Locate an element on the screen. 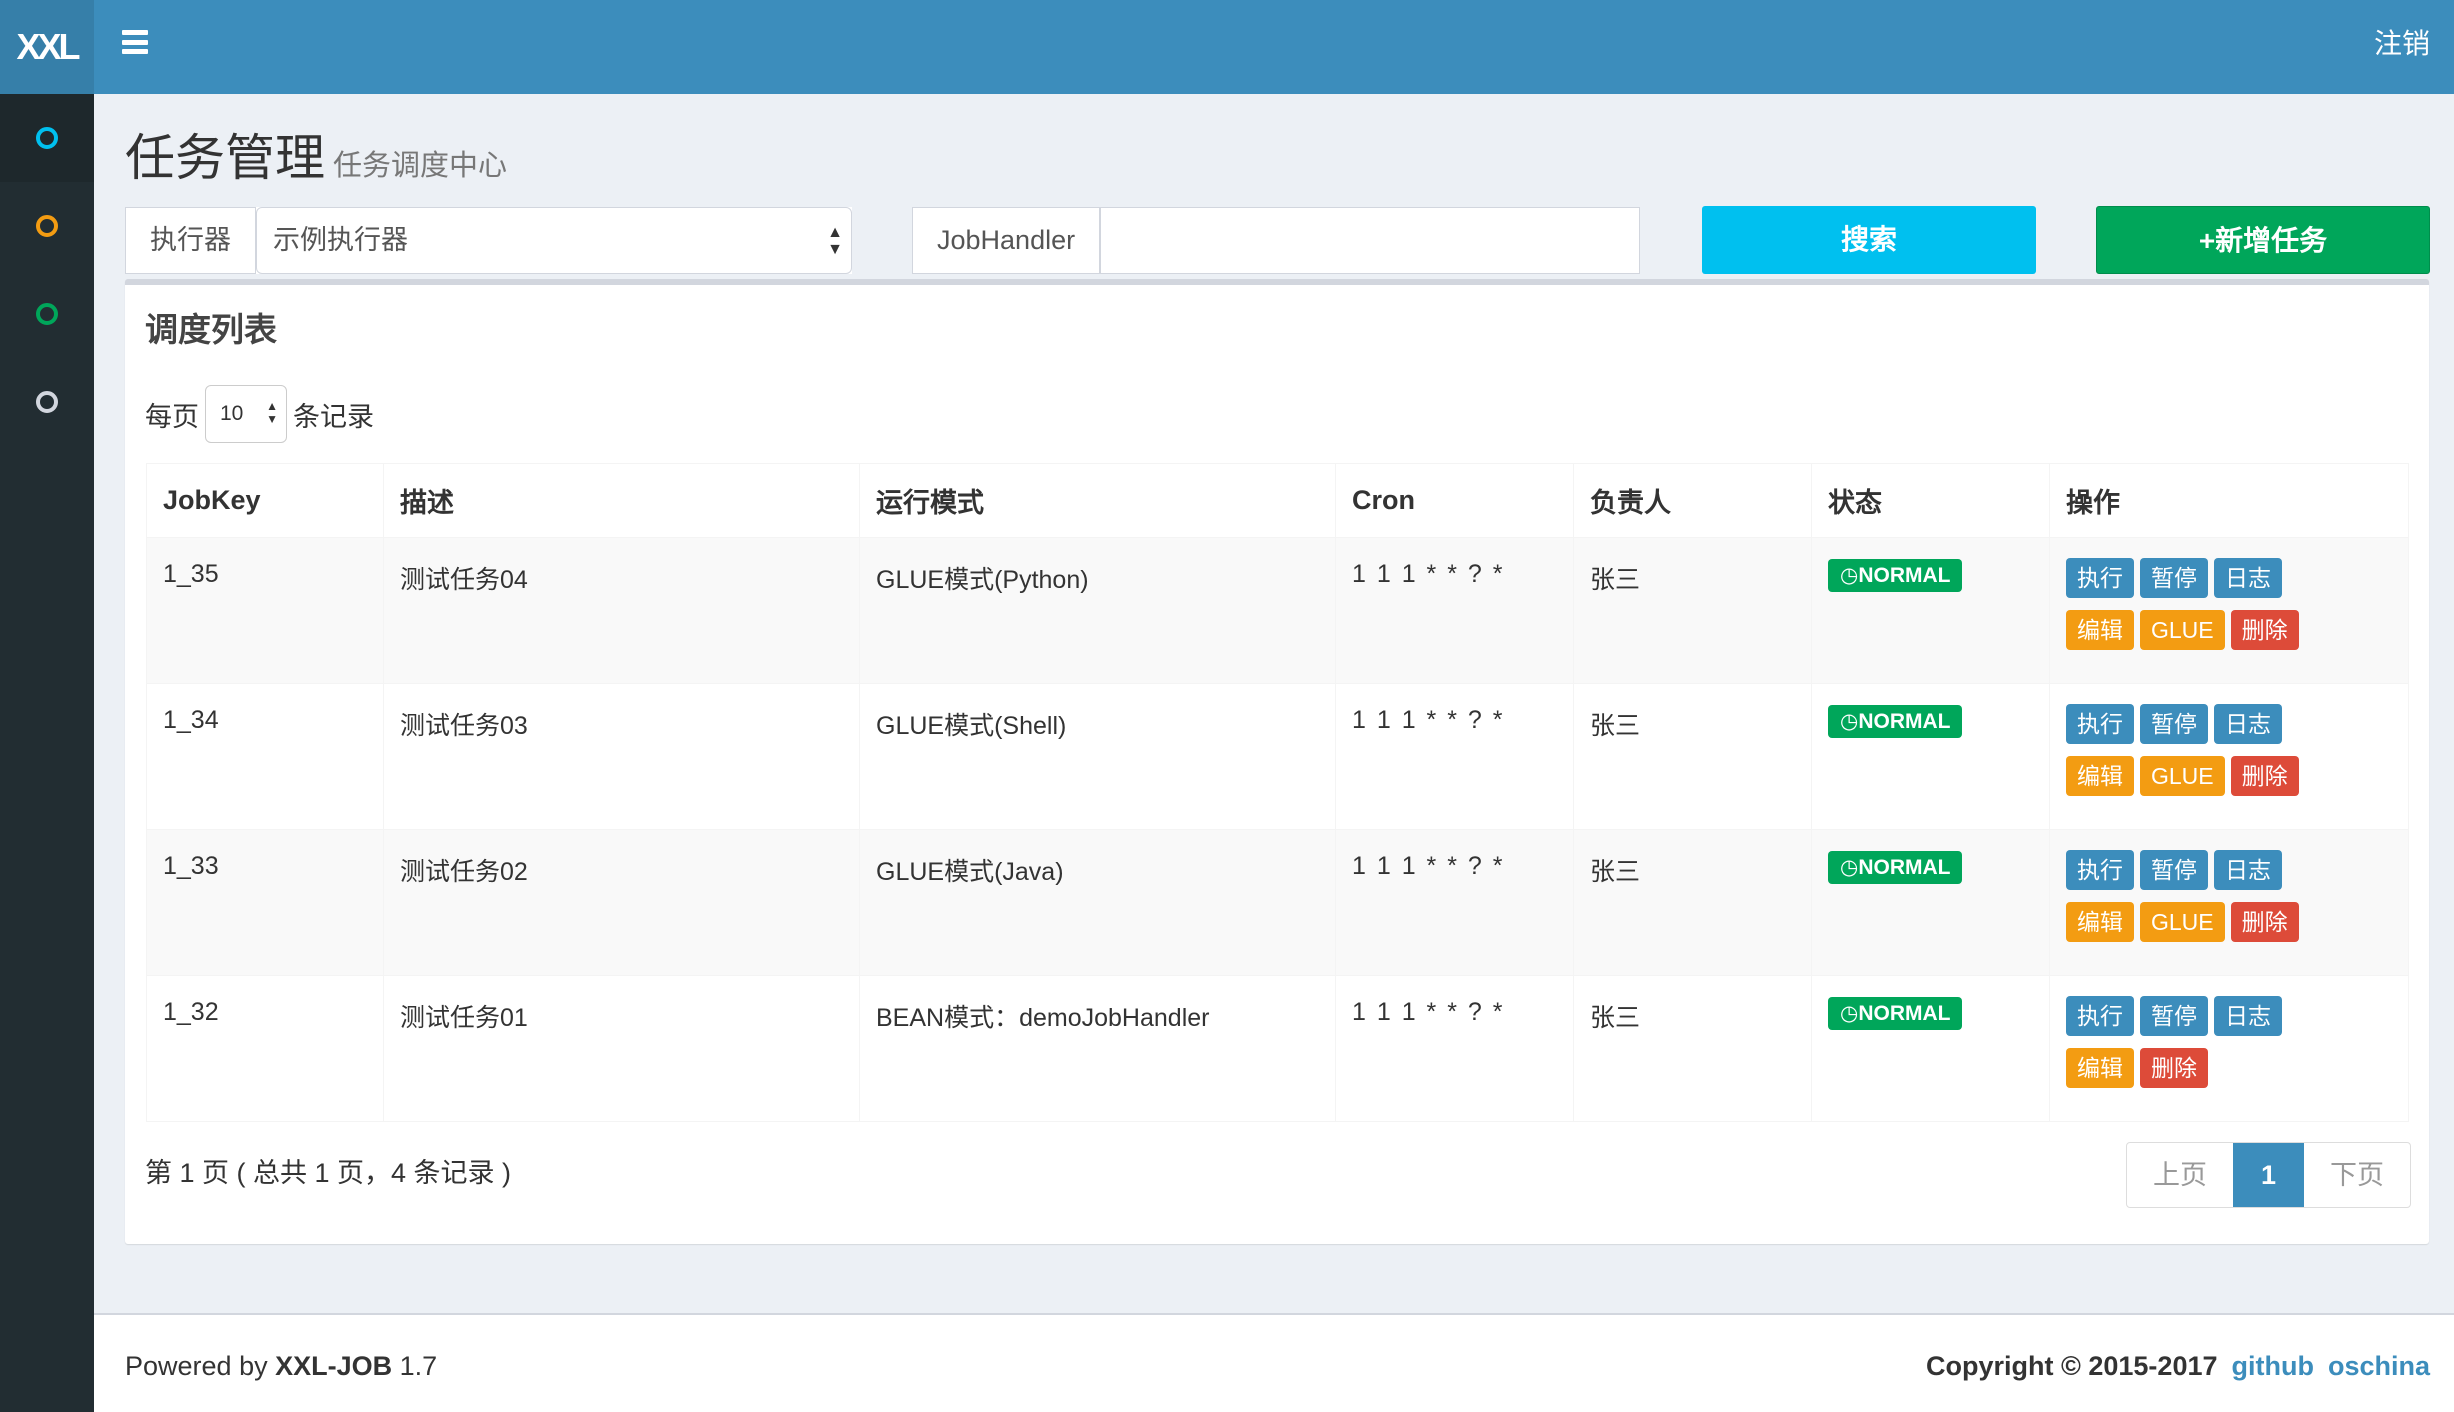  pagination: 上页 1 下页 is located at coordinates (2268, 1175).